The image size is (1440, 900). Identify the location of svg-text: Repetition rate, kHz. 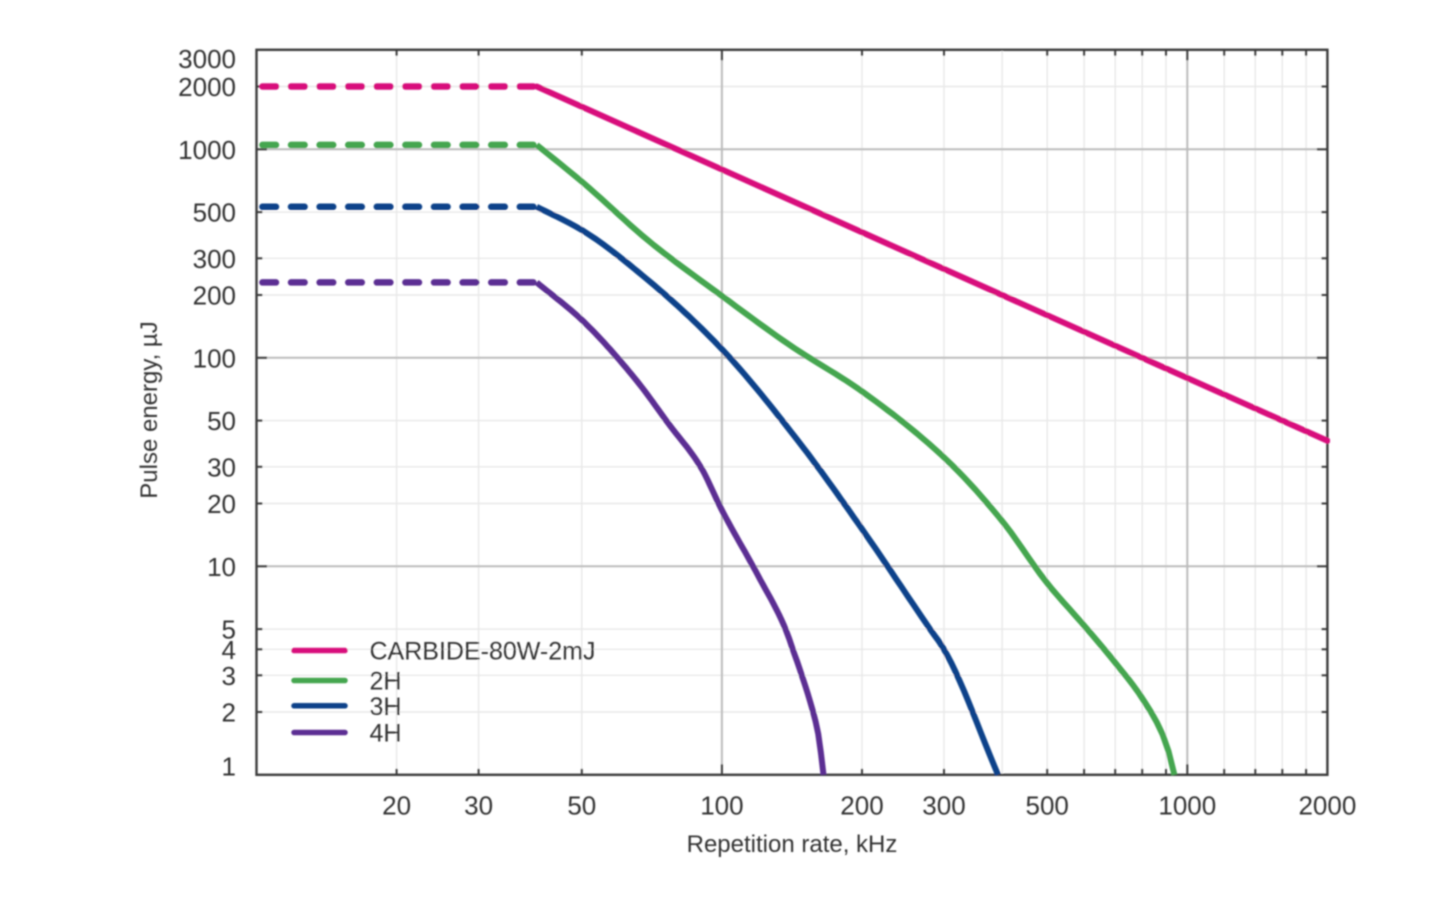
(792, 844).